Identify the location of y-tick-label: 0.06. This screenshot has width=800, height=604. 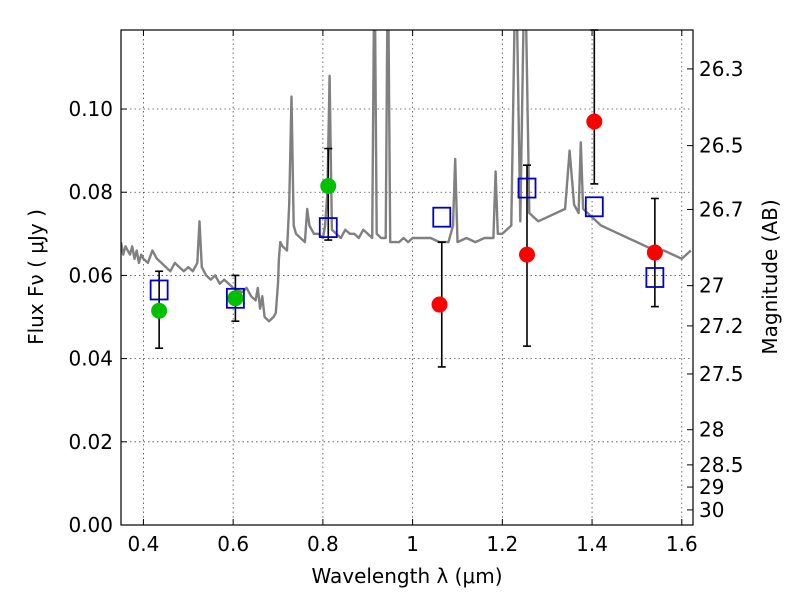
(90, 275).